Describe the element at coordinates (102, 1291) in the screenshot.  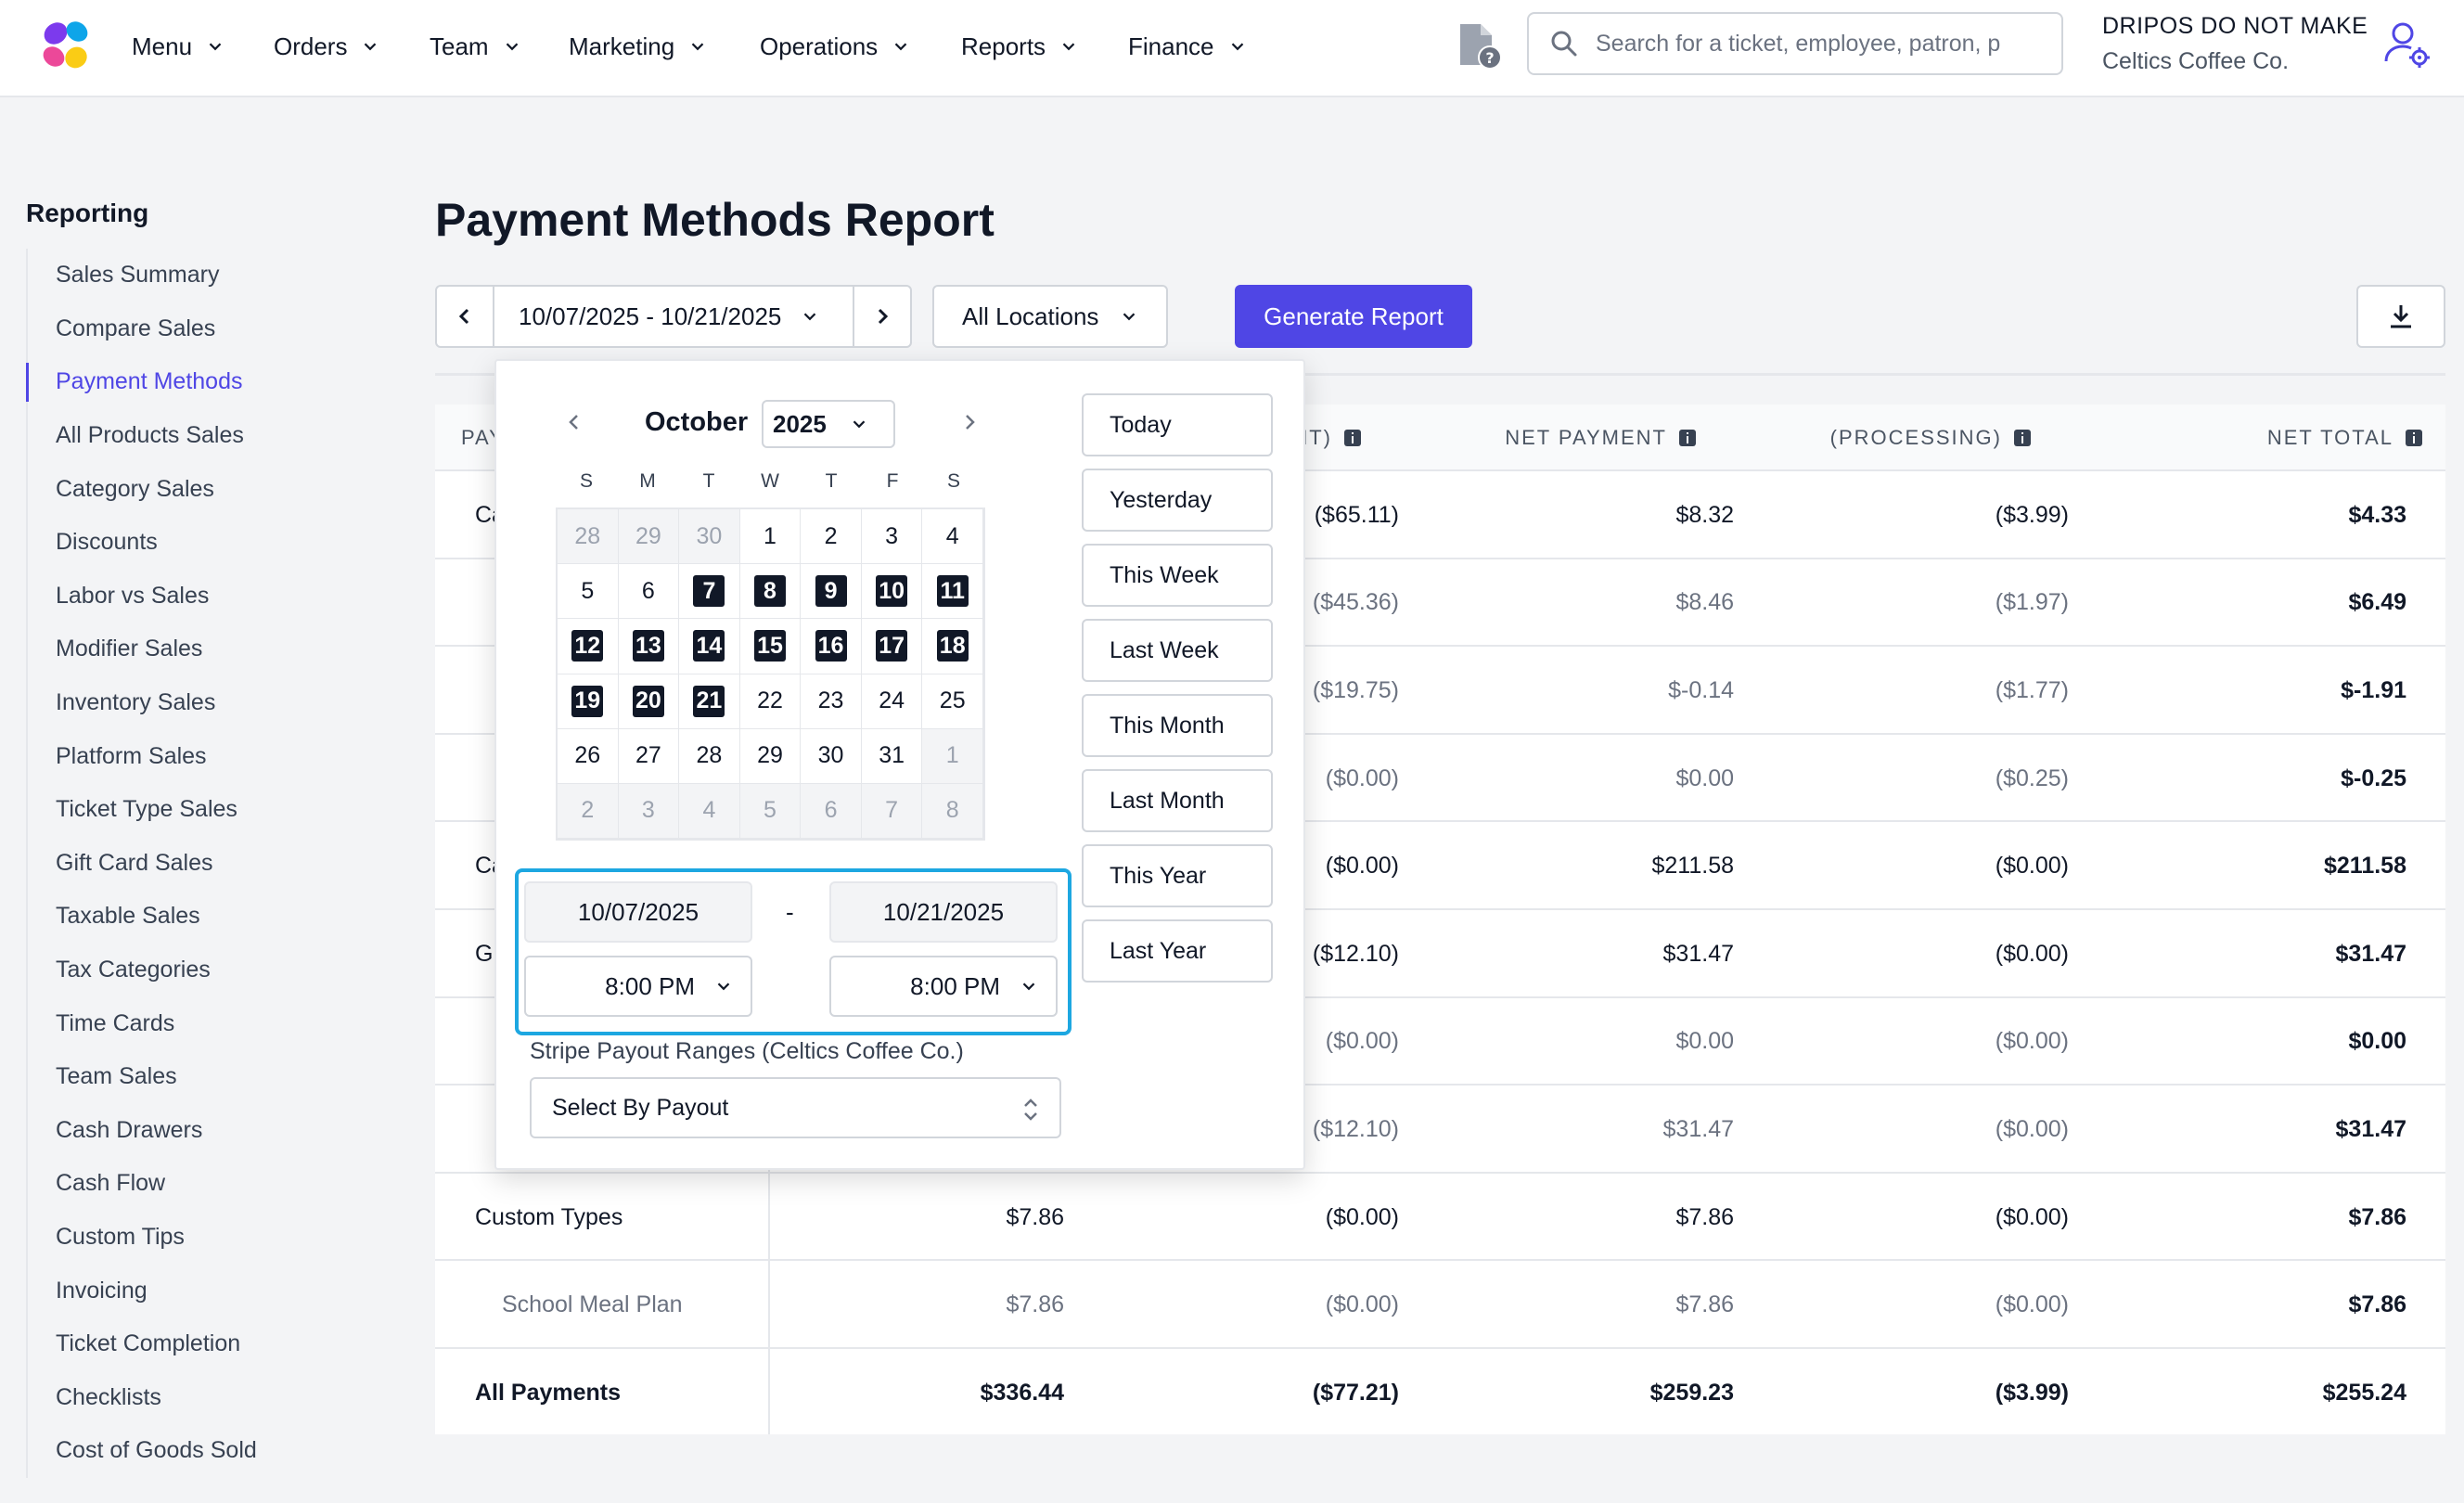
I see `sidebar-item-invoicing: Invoicing` at that location.